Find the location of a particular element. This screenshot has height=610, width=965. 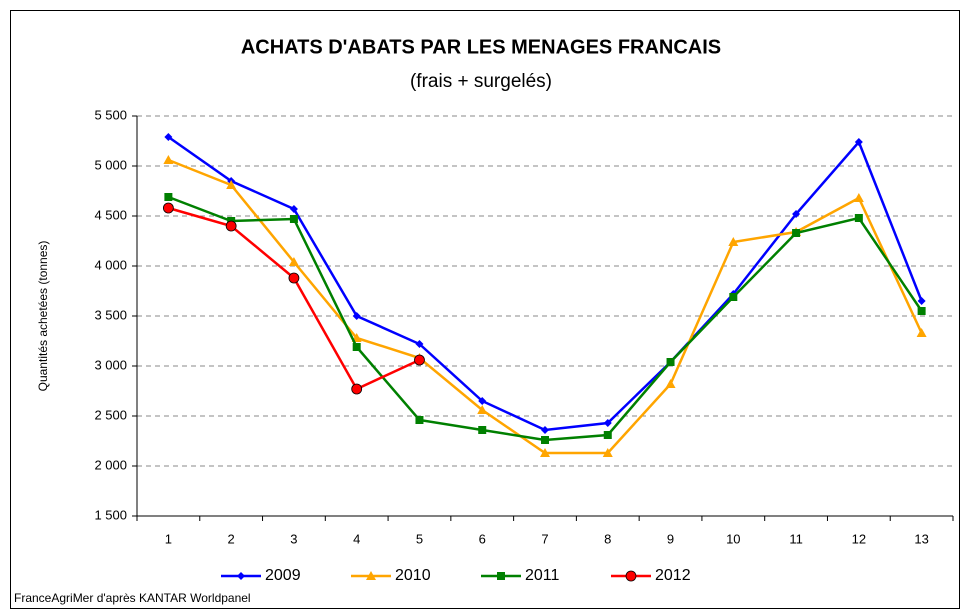

y-axis-label: Quantités achetées (tonnes) is located at coordinates (43, 316).